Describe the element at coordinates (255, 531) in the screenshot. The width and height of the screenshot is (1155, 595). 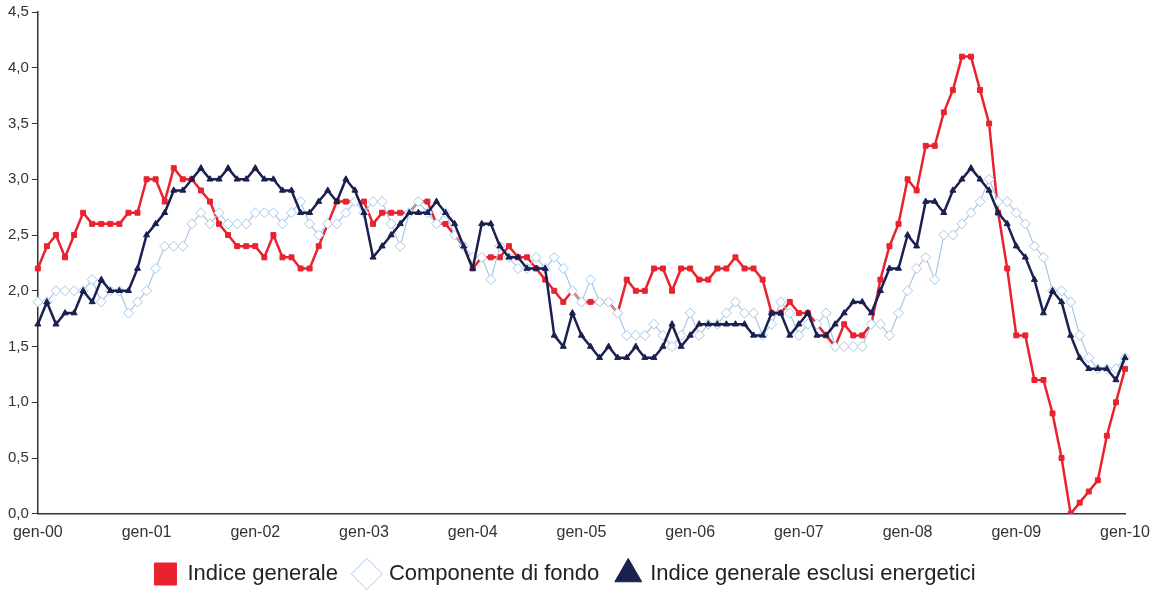
I see `x-tick-label: gen-02` at that location.